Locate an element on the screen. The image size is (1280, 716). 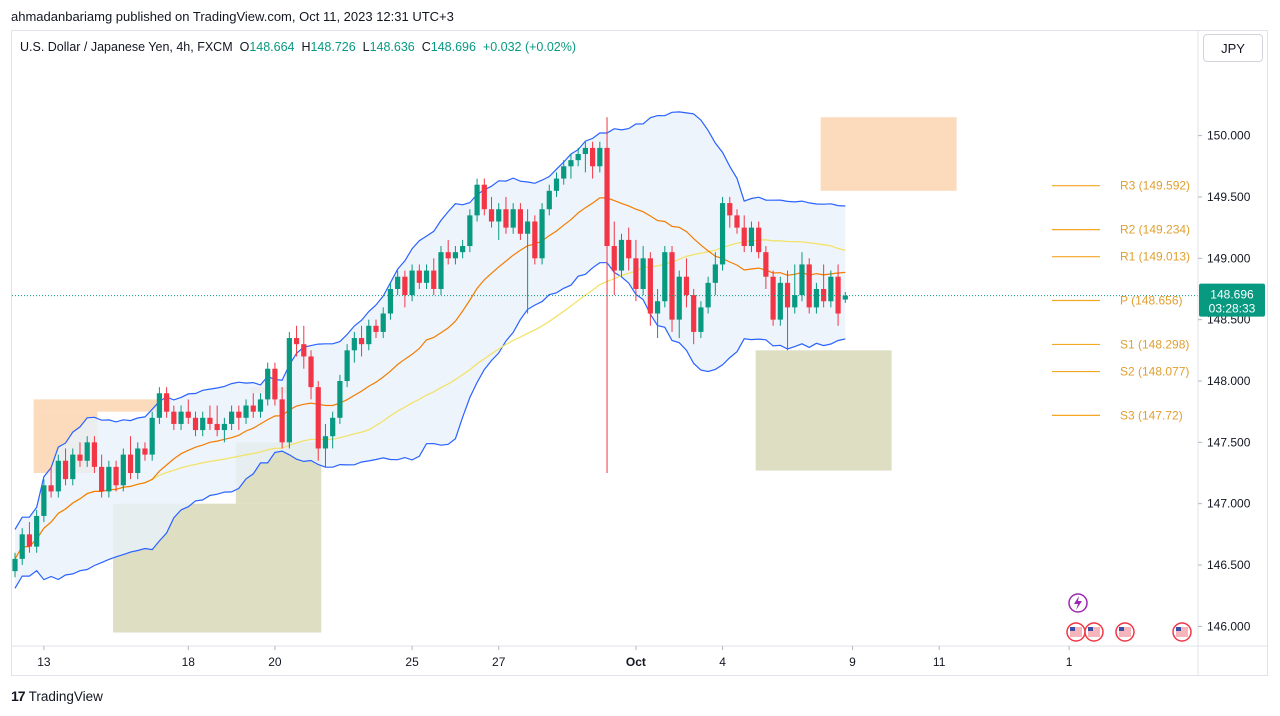
y-tick-label: 146.000 is located at coordinates (1229, 626).